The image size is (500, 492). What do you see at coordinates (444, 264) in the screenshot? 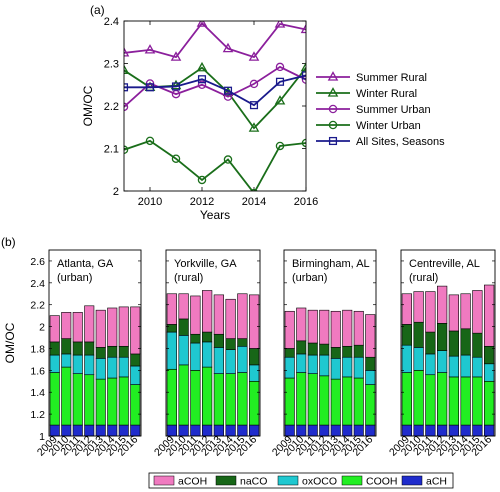
I see `site-title: Centreville, AL` at bounding box center [444, 264].